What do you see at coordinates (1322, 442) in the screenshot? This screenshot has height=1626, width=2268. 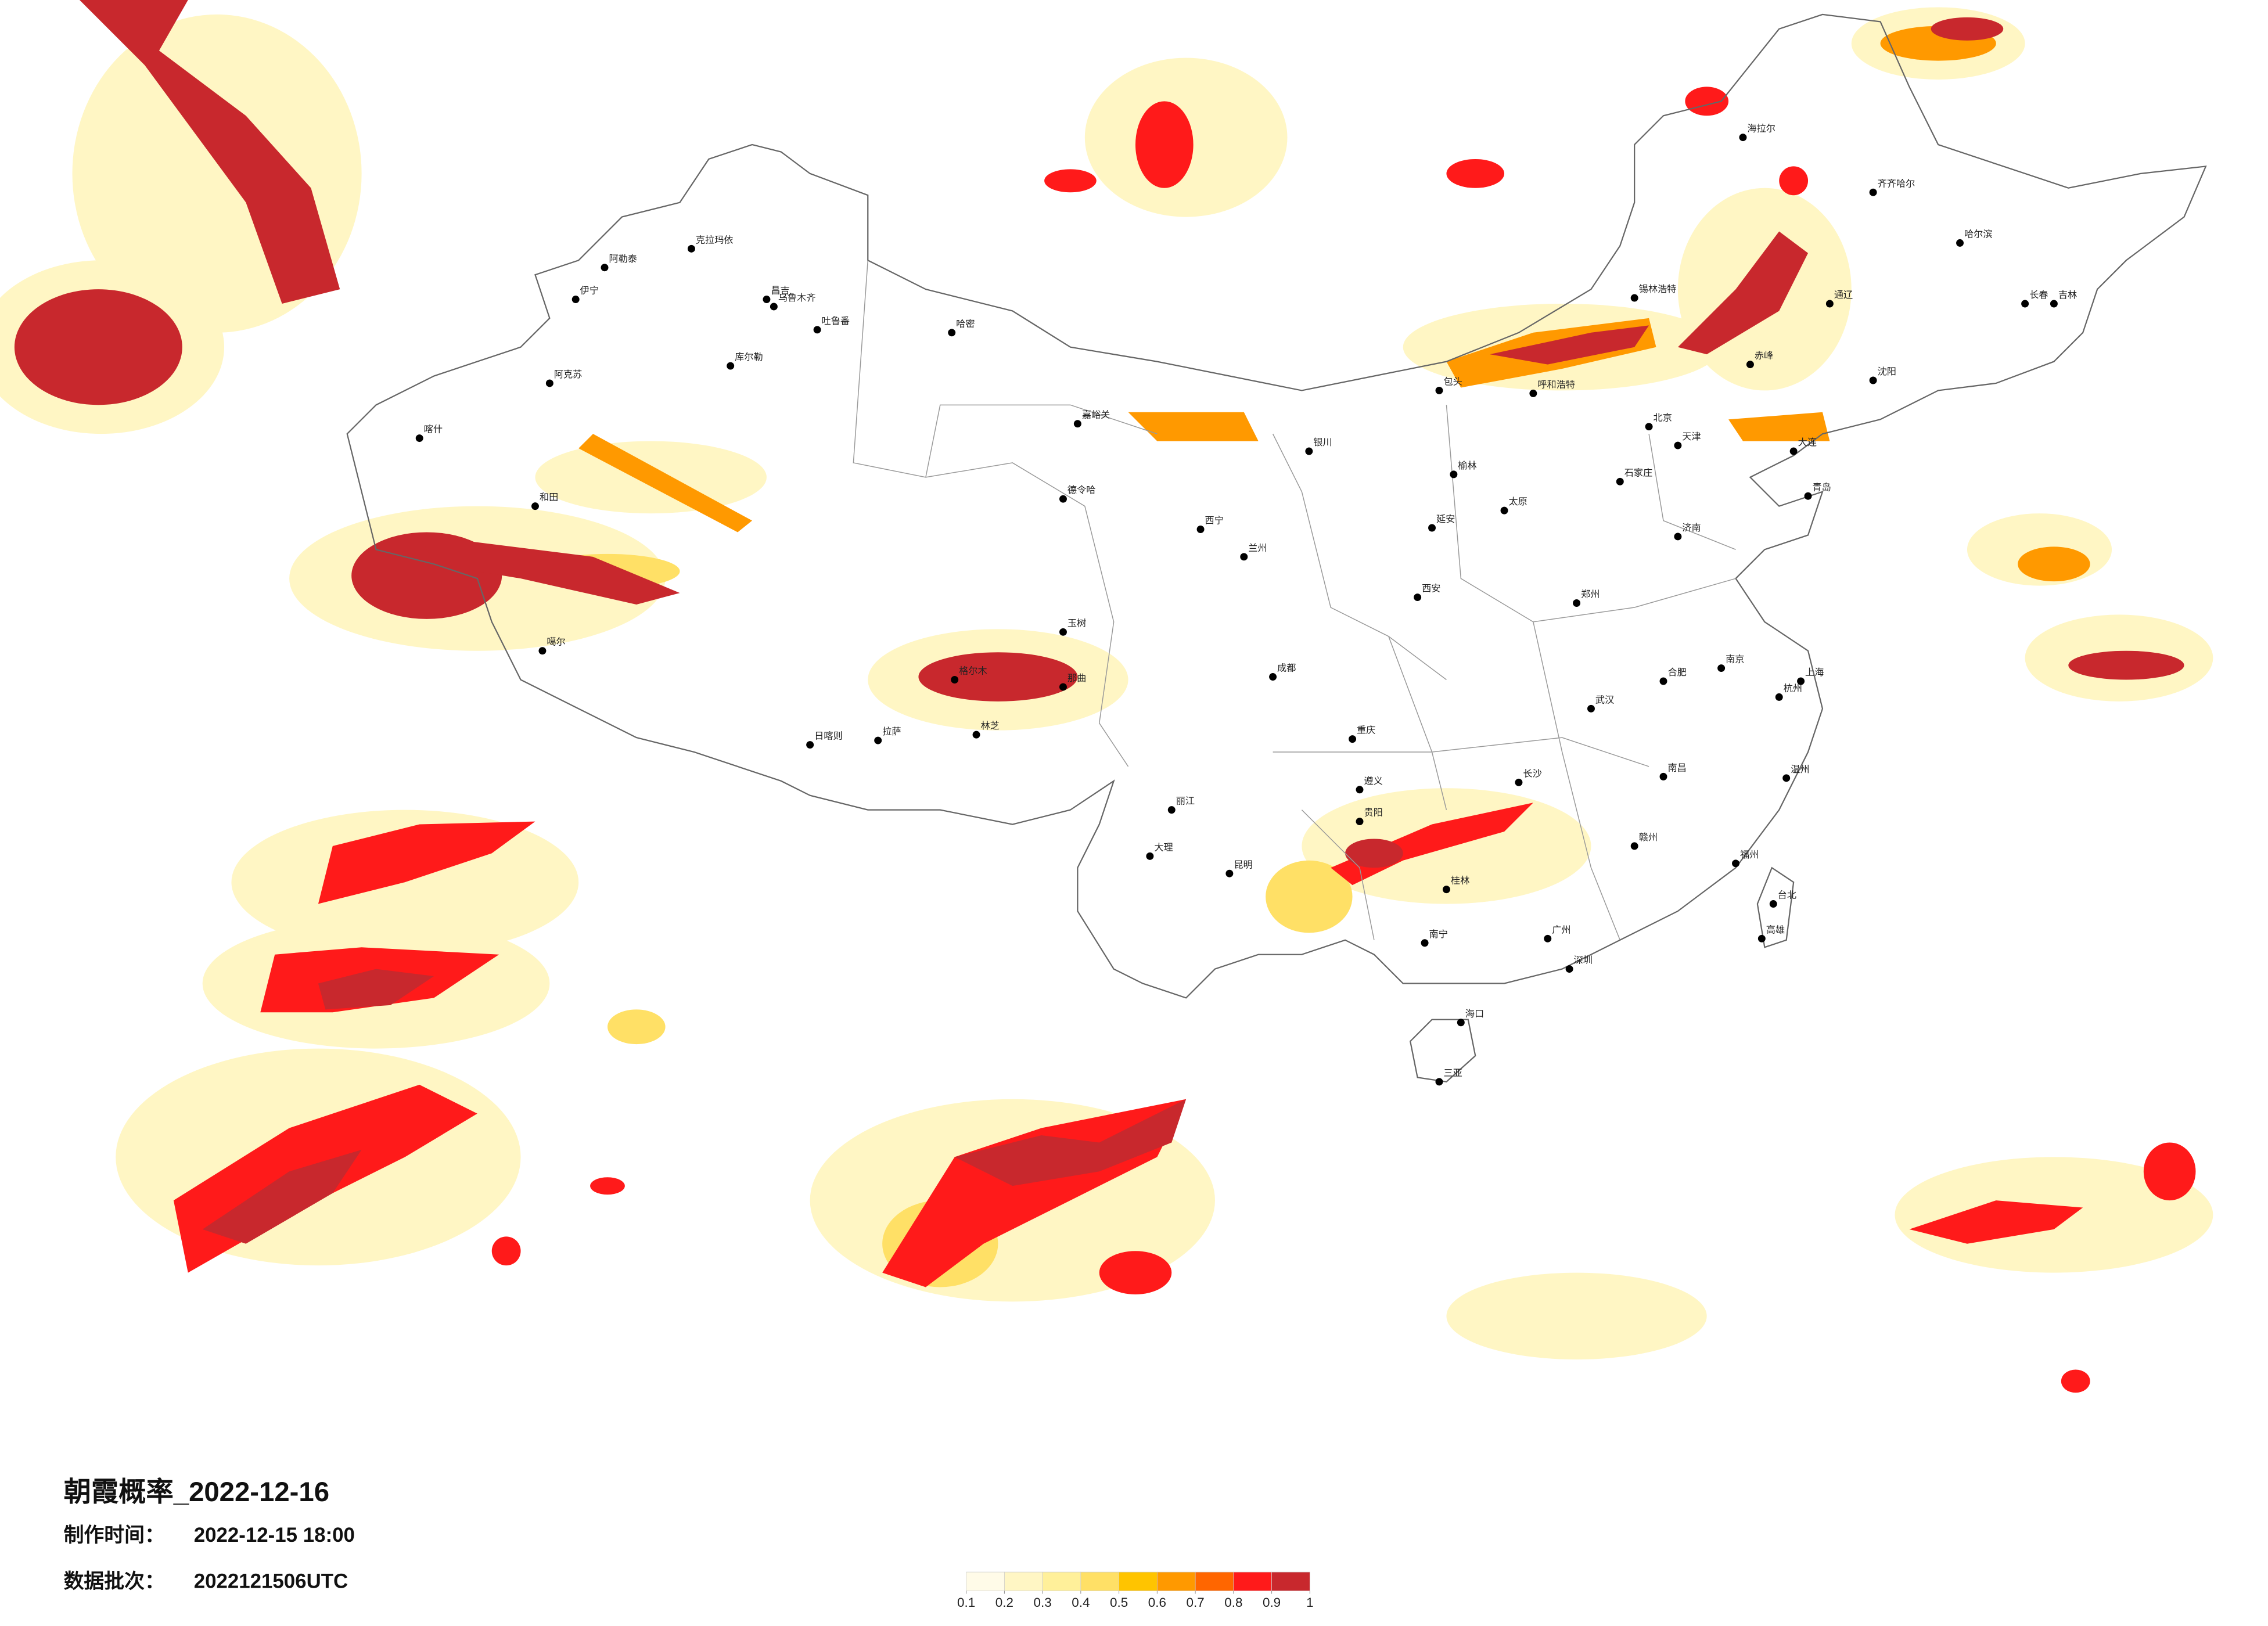 I see `city-label: 银川` at bounding box center [1322, 442].